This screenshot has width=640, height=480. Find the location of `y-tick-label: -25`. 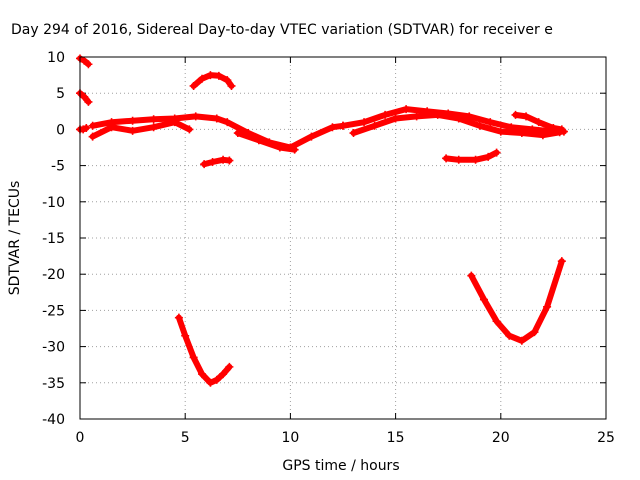

y-tick-label: -25 is located at coordinates (53, 311).